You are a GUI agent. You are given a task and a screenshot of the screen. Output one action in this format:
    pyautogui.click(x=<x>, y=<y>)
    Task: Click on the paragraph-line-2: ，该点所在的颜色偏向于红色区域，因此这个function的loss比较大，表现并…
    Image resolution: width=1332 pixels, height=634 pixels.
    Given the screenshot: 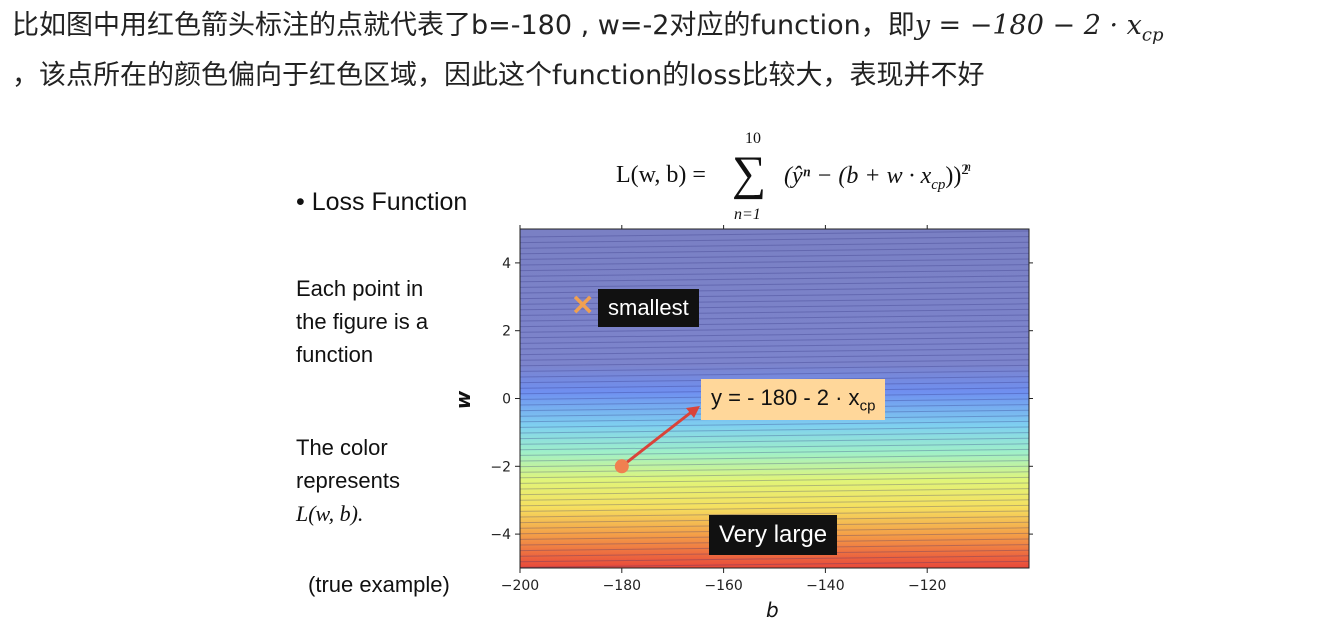 What is the action you would take?
    pyautogui.click(x=498, y=76)
    